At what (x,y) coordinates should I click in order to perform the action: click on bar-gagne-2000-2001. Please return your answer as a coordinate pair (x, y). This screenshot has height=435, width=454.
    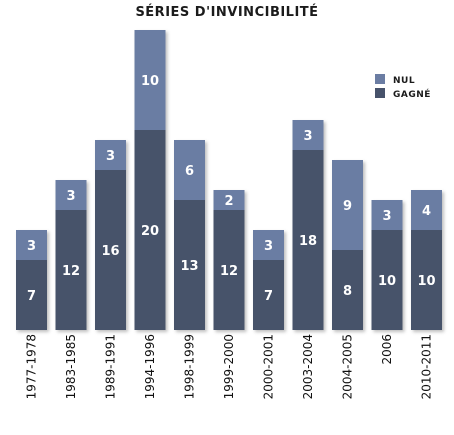
    Looking at the image, I should click on (268, 295).